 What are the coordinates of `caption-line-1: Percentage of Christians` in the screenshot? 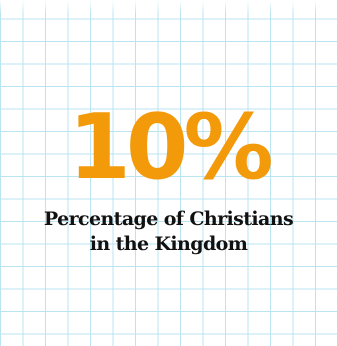 It's located at (168, 219).